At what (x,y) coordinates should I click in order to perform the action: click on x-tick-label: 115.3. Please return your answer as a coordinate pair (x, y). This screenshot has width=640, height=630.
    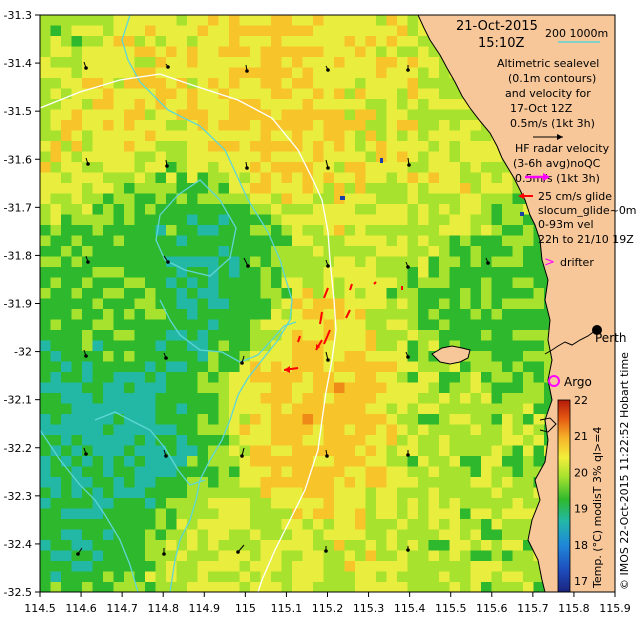
    Looking at the image, I should click on (369, 608).